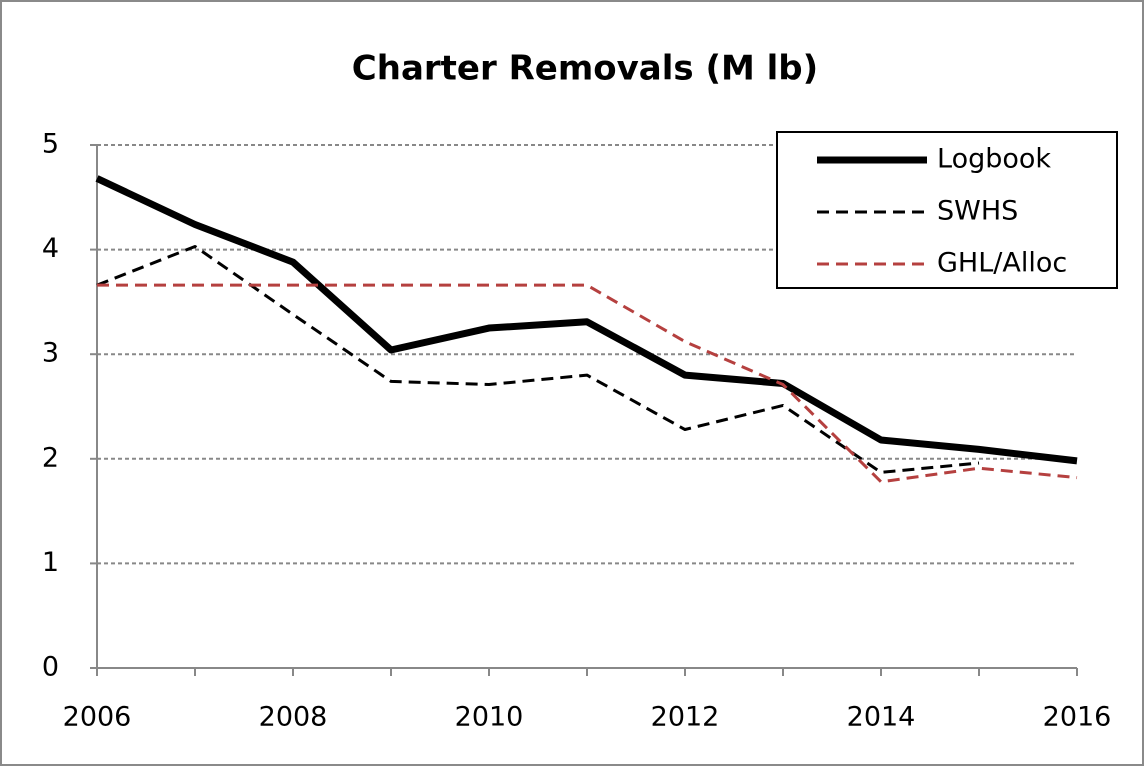  I want to click on y-tick-label: 5, so click(50, 144).